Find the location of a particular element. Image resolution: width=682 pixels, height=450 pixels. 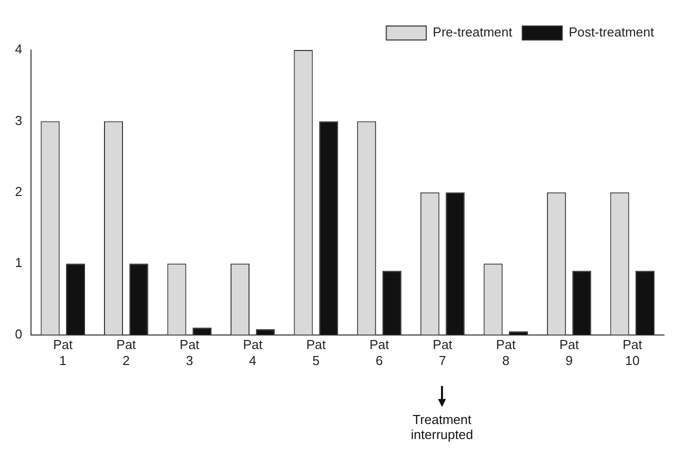

x-tick-label: Pat 3 is located at coordinates (190, 352).